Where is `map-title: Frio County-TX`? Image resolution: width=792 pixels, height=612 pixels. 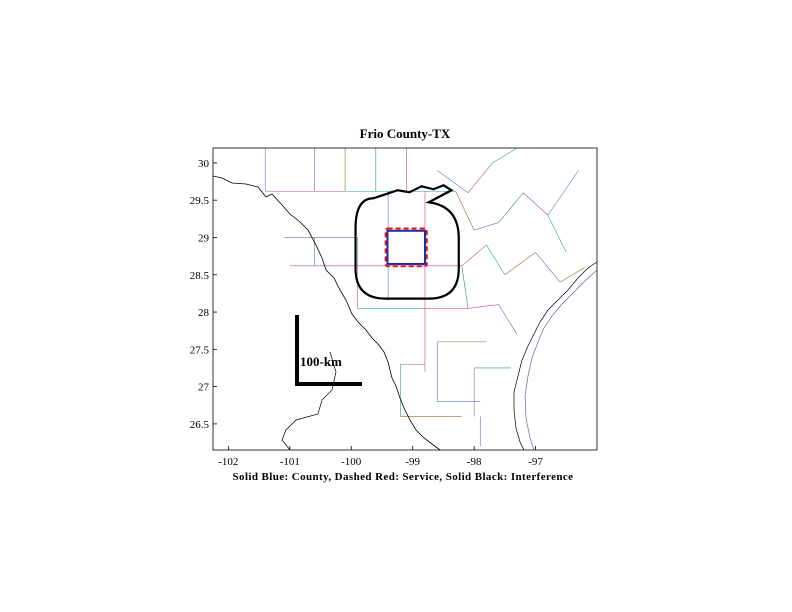 map-title: Frio County-TX is located at coordinates (405, 133).